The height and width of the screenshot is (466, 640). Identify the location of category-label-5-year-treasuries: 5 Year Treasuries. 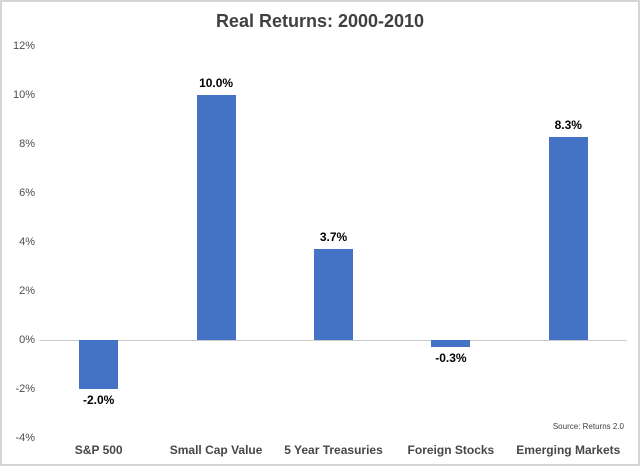
(333, 450).